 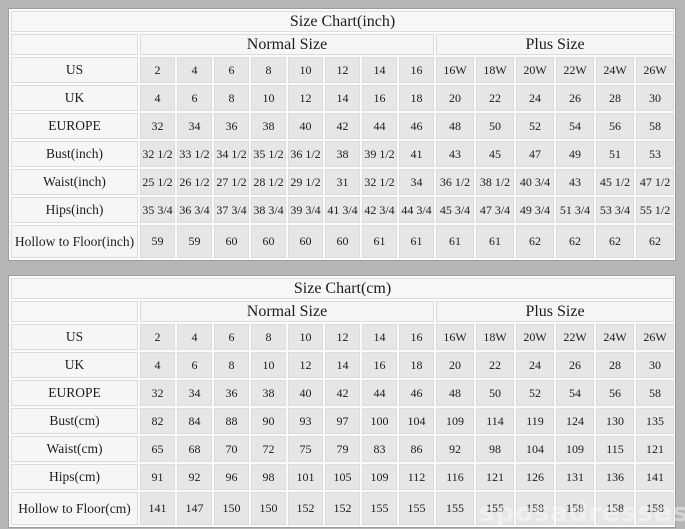 I want to click on size-value-cell: 47 1/2, so click(x=655, y=182).